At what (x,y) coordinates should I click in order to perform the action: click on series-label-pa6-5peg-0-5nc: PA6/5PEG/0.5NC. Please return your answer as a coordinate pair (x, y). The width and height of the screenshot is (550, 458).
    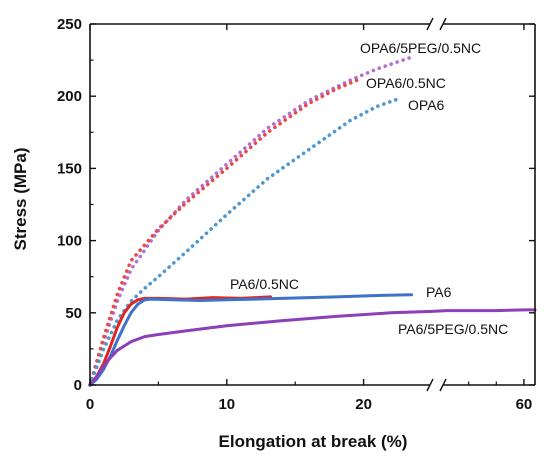
    Looking at the image, I should click on (453, 329).